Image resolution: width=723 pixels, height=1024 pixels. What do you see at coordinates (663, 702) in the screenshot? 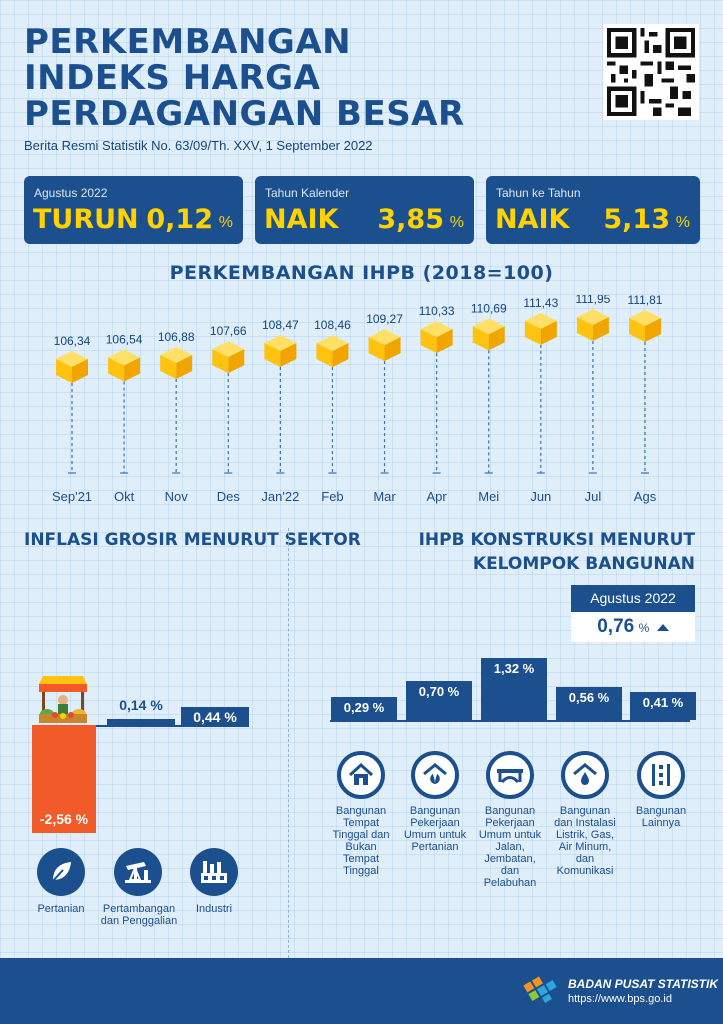
I see `konstruksi-value-label: 0,41 %` at bounding box center [663, 702].